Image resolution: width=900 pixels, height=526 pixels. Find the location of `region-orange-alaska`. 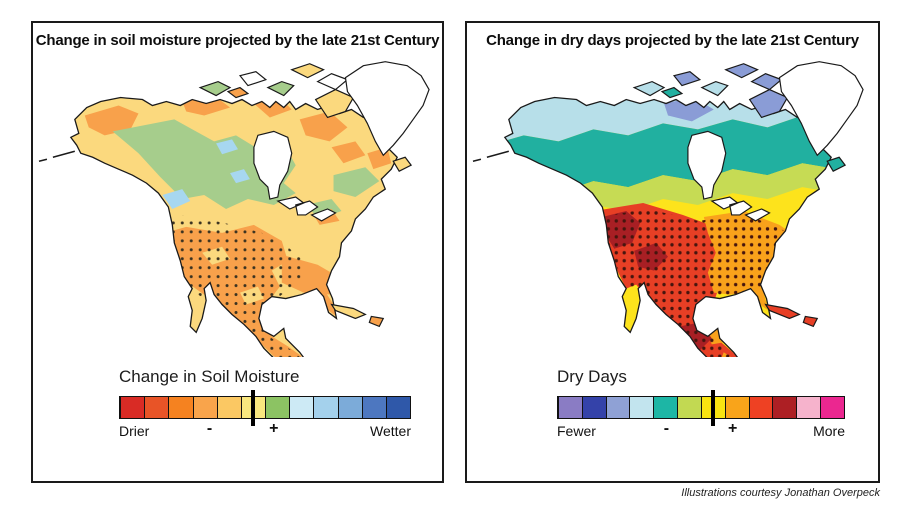

region-orange-alaska is located at coordinates (111, 120).